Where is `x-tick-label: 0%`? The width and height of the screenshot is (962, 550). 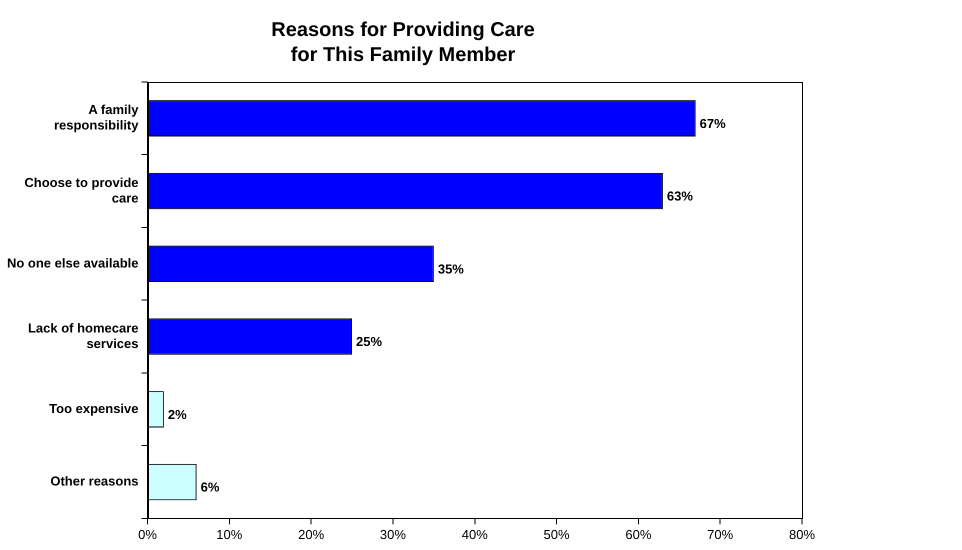 x-tick-label: 0% is located at coordinates (148, 534).